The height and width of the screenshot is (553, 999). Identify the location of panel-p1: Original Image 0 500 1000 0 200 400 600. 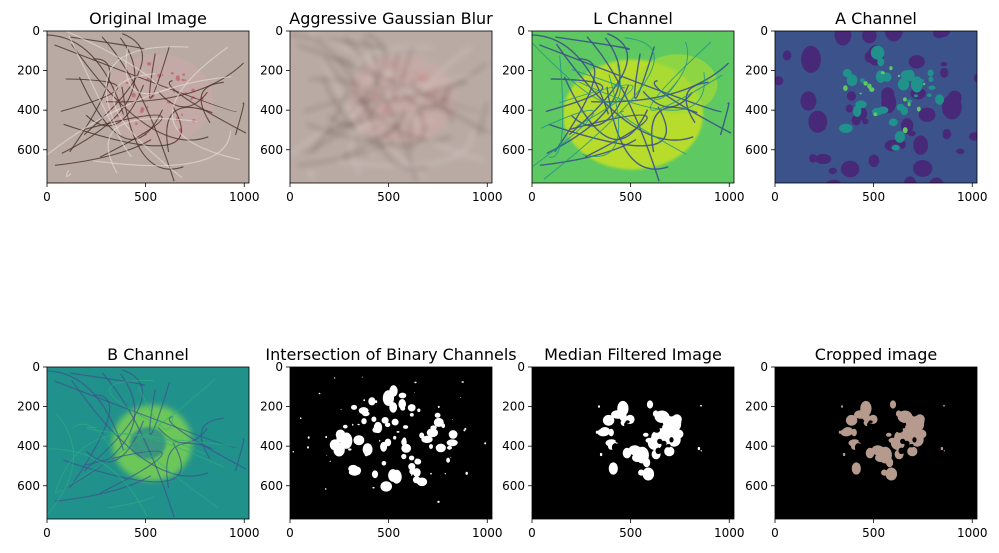
(138, 106).